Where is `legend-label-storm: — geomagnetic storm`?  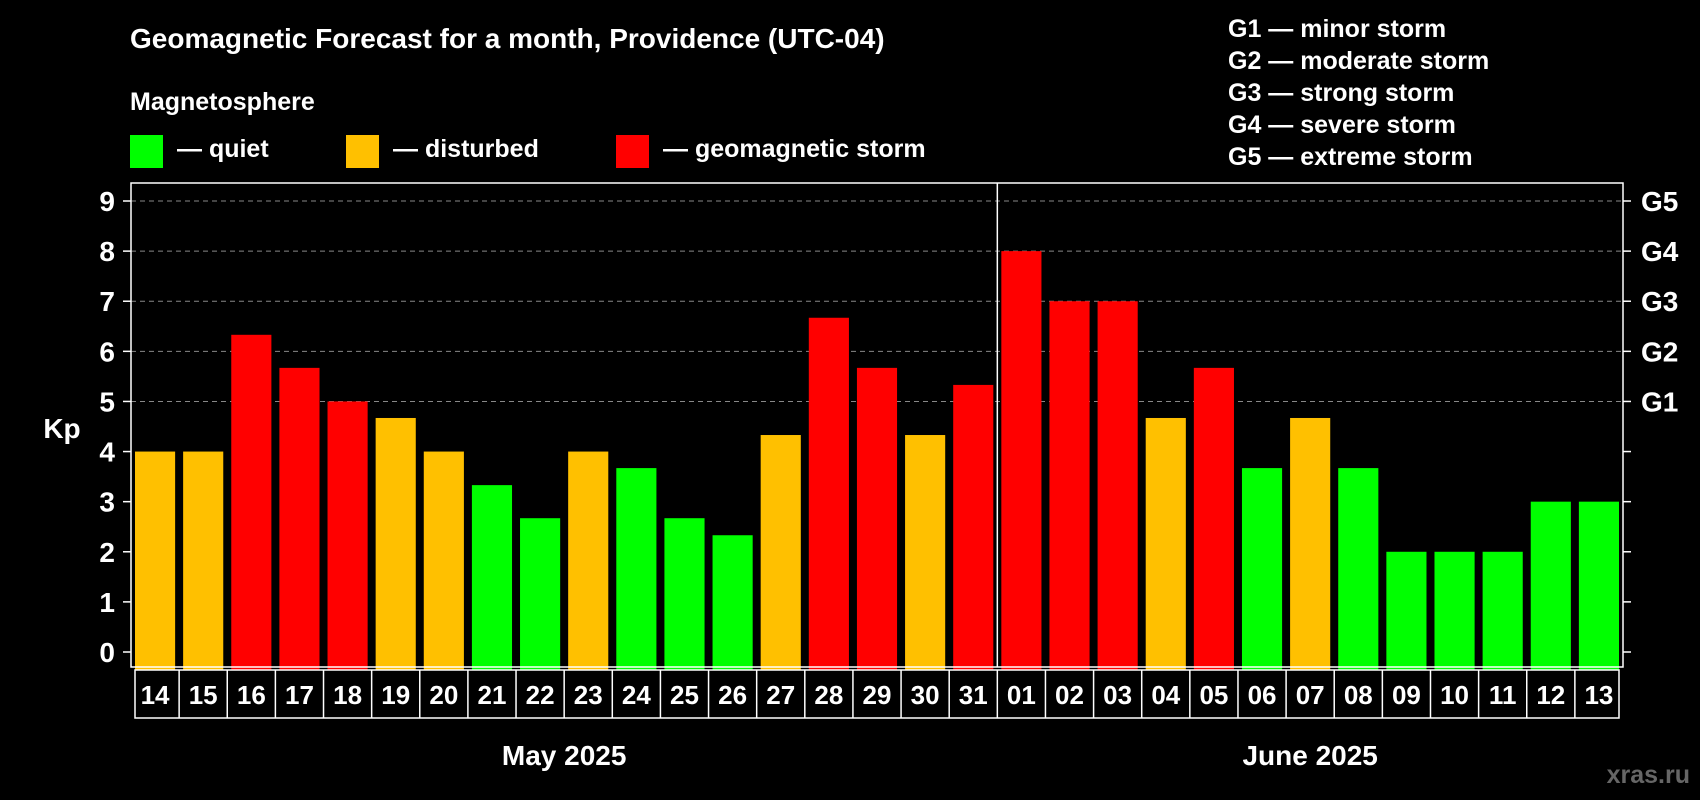
legend-label-storm: — geomagnetic storm is located at coordinates (794, 149).